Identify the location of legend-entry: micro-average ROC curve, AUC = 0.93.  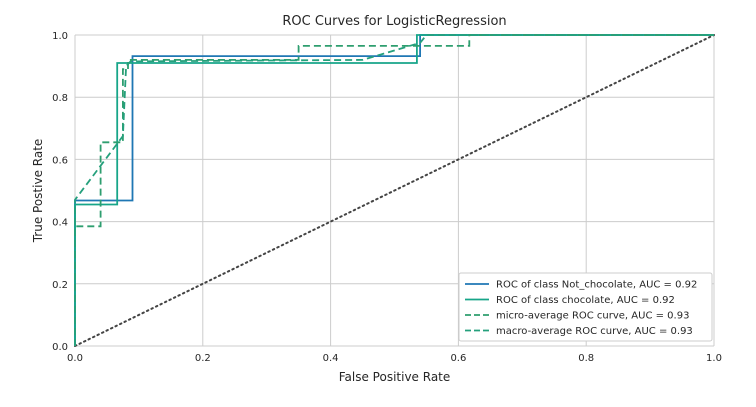
(592, 316).